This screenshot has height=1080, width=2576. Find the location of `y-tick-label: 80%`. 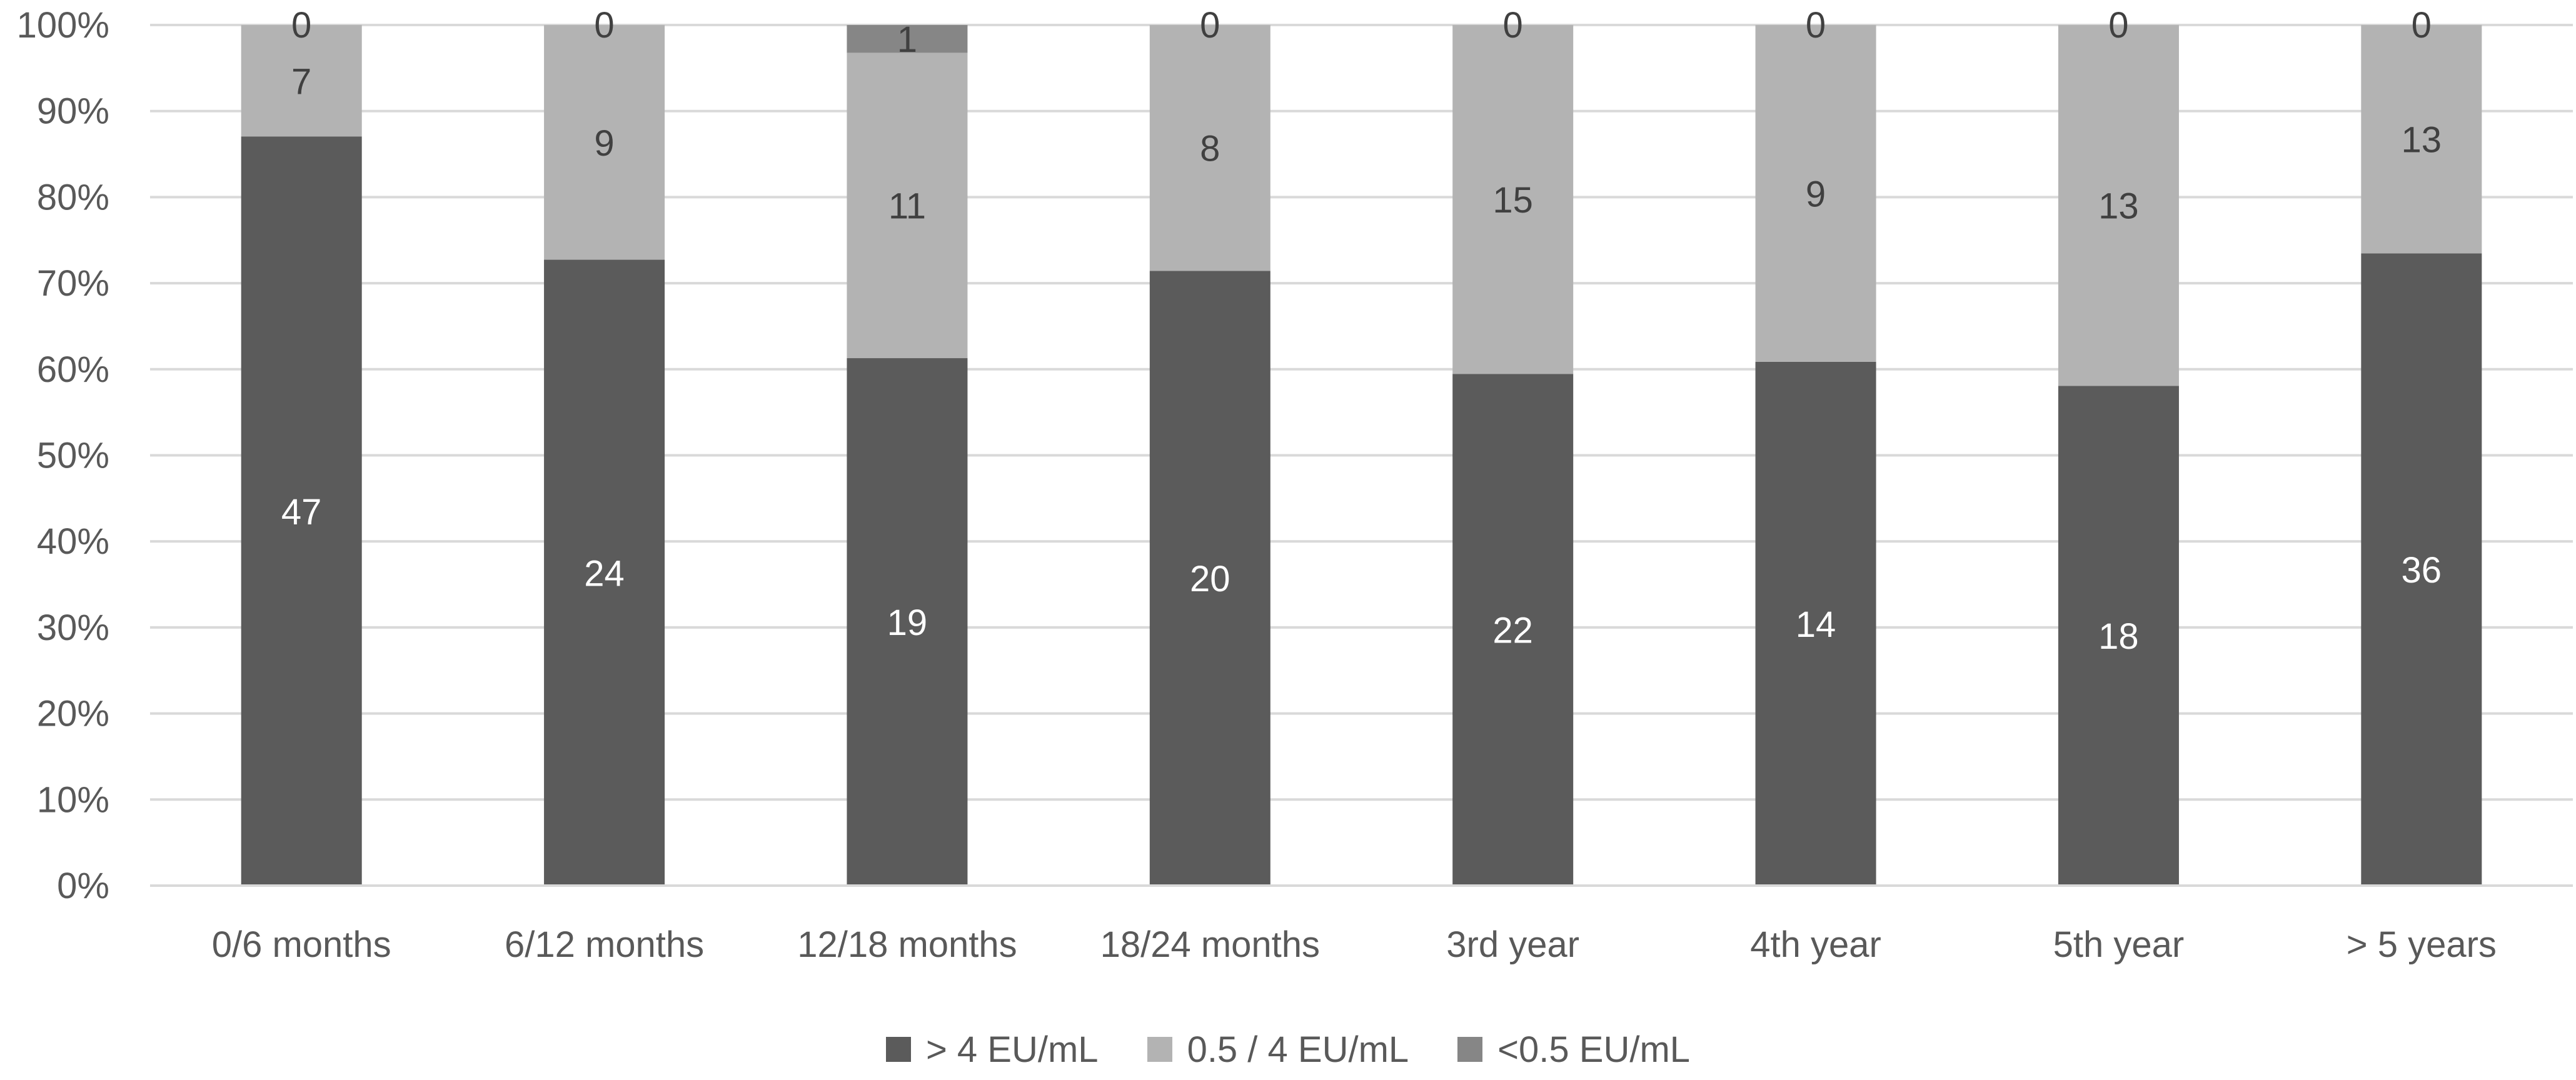

y-tick-label: 80% is located at coordinates (73, 197).